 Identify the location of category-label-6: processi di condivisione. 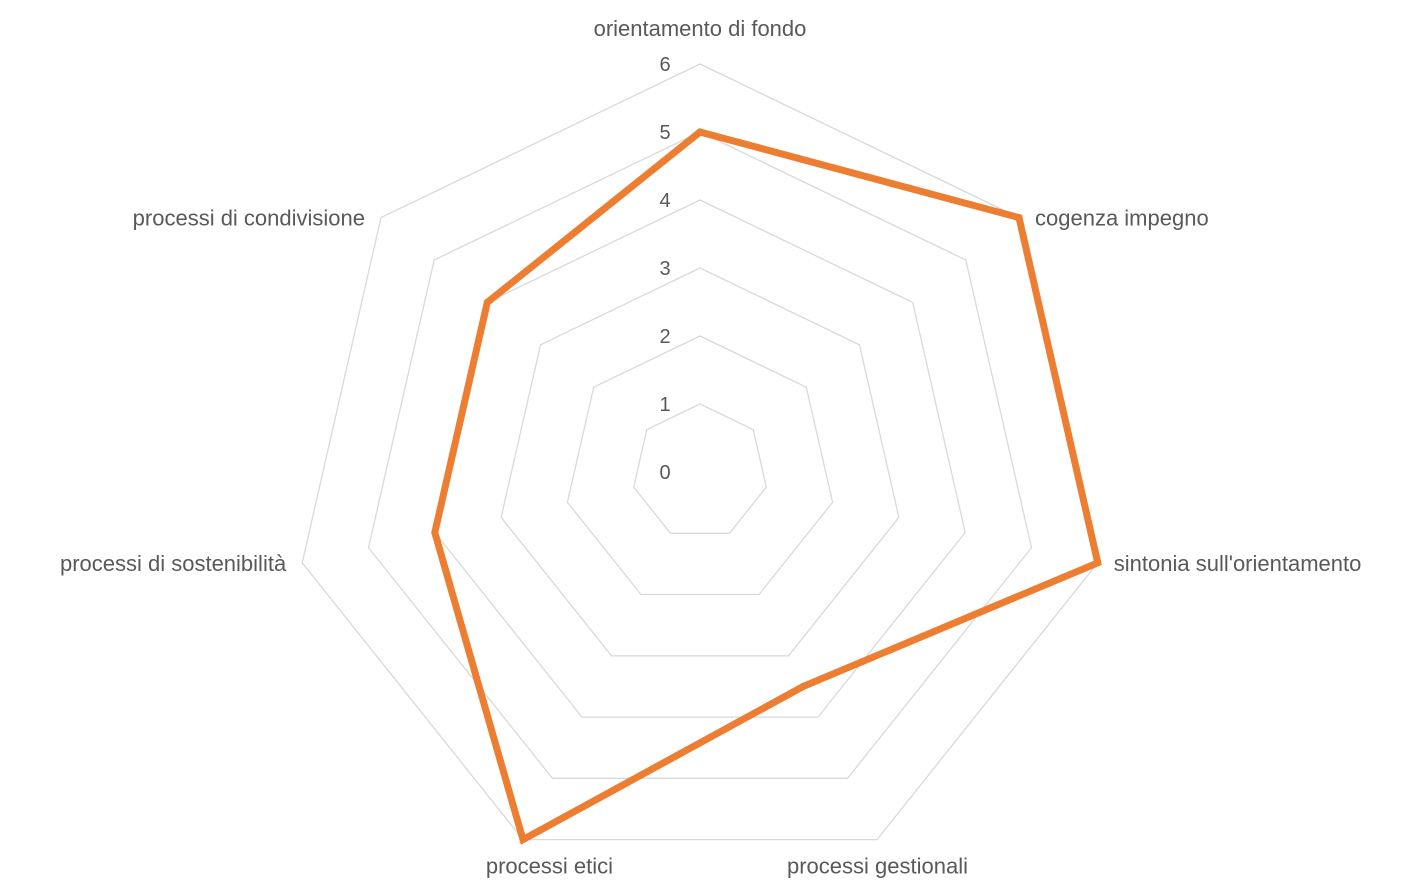
(249, 218).